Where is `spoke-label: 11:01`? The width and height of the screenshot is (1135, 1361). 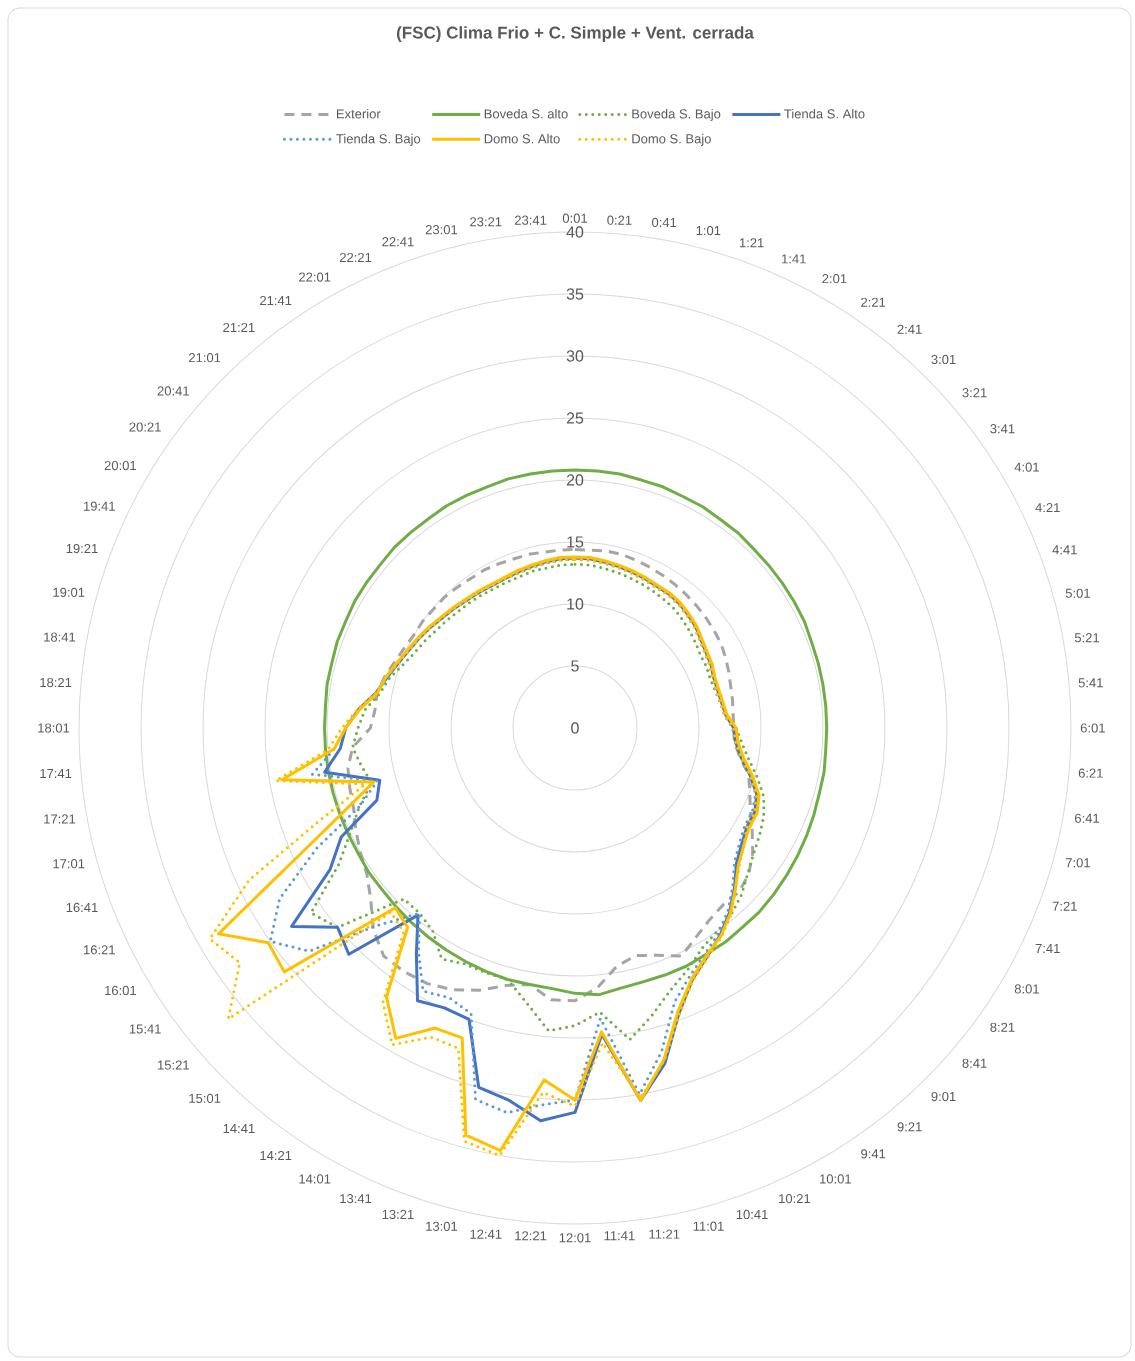 spoke-label: 11:01 is located at coordinates (708, 1226).